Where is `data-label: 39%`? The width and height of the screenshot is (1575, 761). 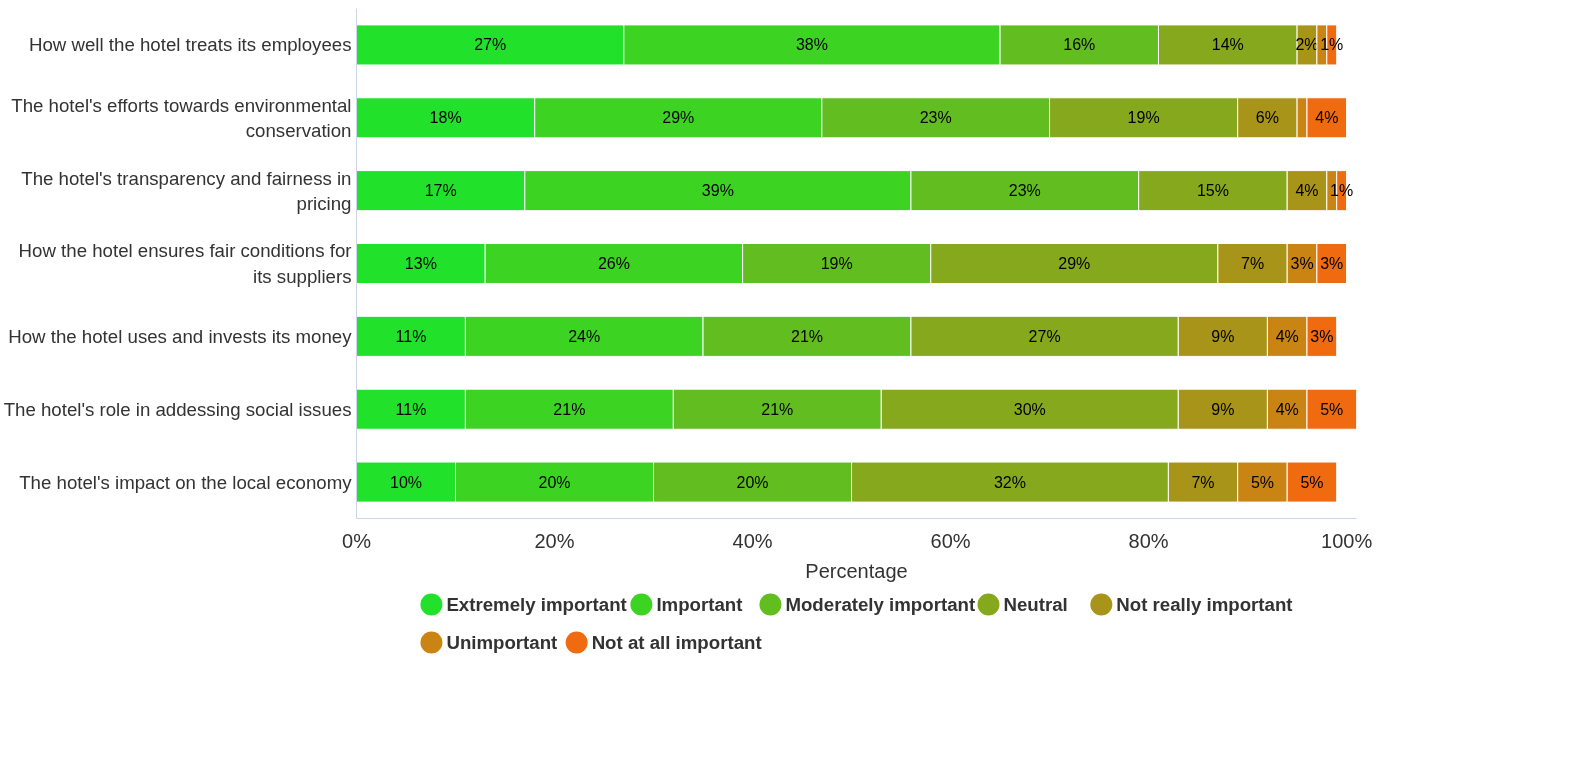 data-label: 39% is located at coordinates (717, 191).